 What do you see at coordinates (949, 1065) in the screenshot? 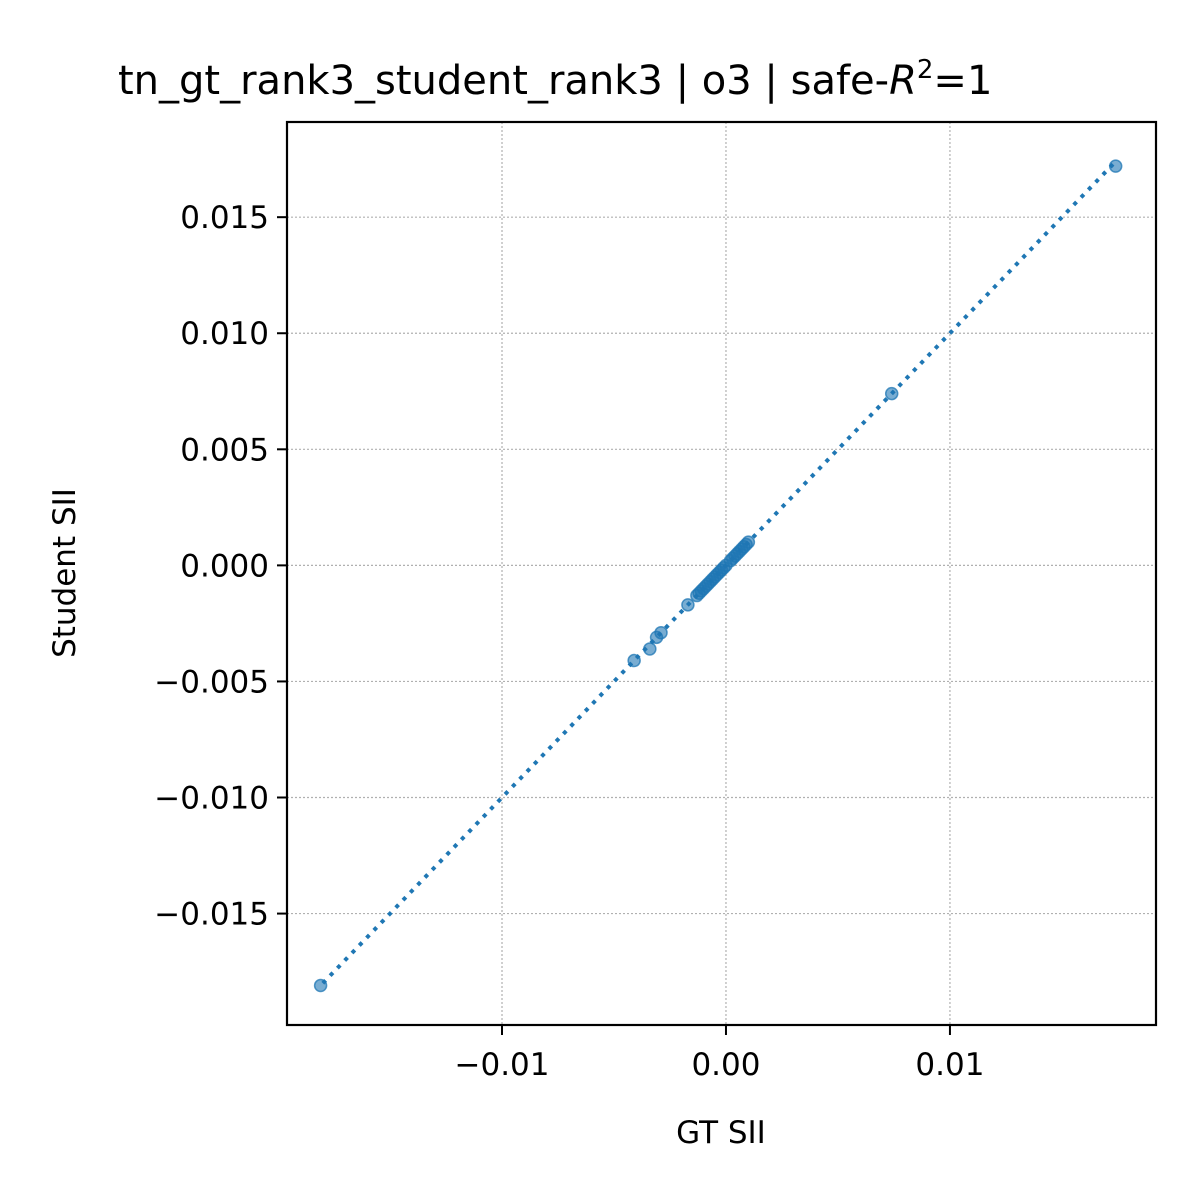
I see `x-tick-label: 0.01` at bounding box center [949, 1065].